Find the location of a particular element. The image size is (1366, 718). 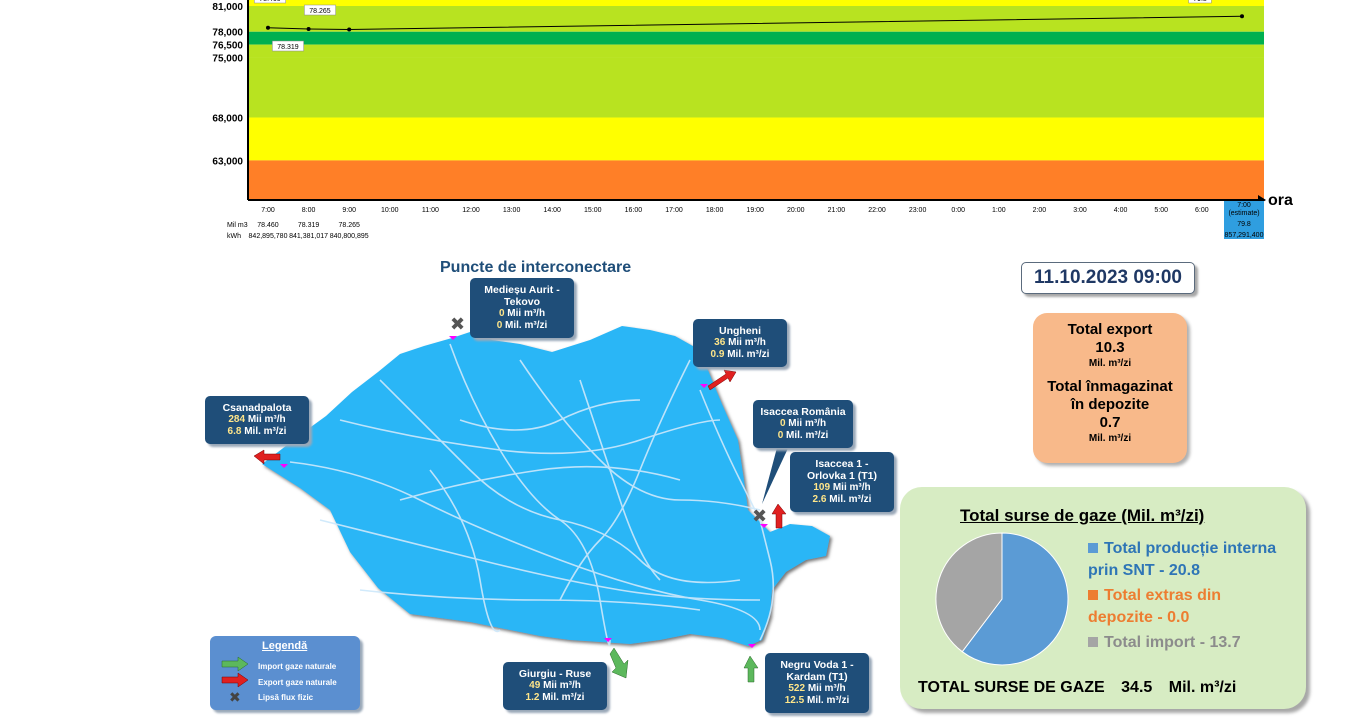

x-tick-label: 1:00 is located at coordinates (999, 210).